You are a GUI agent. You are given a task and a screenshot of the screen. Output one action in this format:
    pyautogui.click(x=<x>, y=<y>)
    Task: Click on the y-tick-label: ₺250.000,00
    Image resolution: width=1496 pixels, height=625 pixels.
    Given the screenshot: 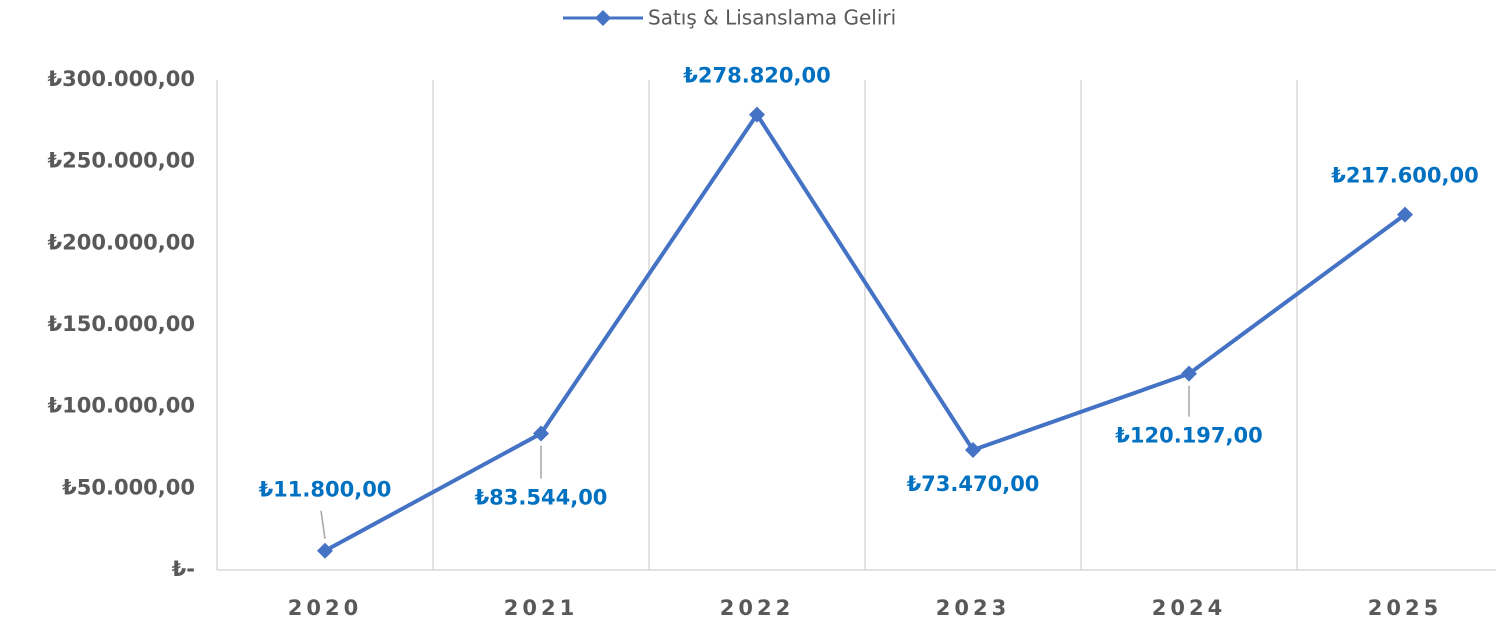 What is the action you would take?
    pyautogui.click(x=121, y=161)
    